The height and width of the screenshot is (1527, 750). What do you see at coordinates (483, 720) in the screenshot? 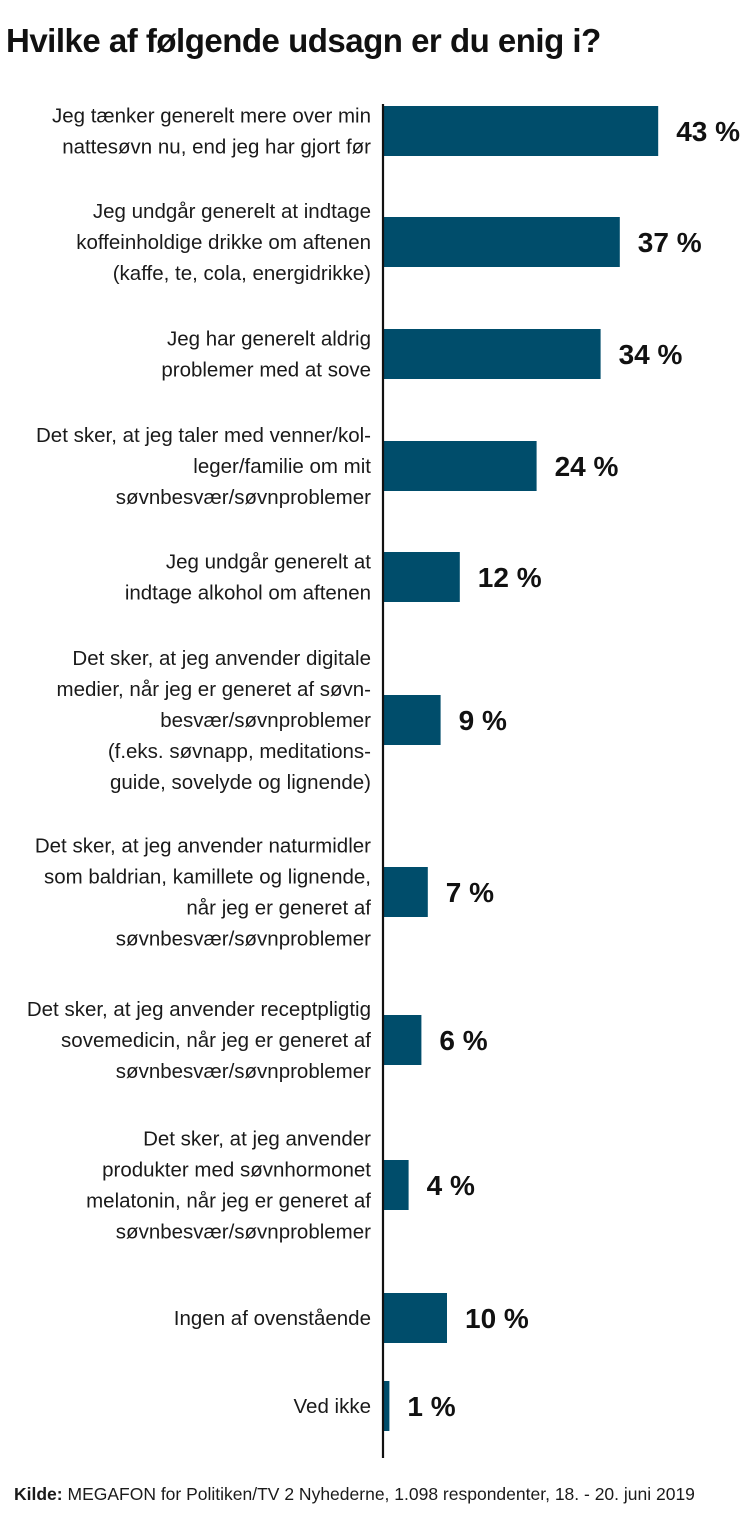
I see `value-label: 9 %` at bounding box center [483, 720].